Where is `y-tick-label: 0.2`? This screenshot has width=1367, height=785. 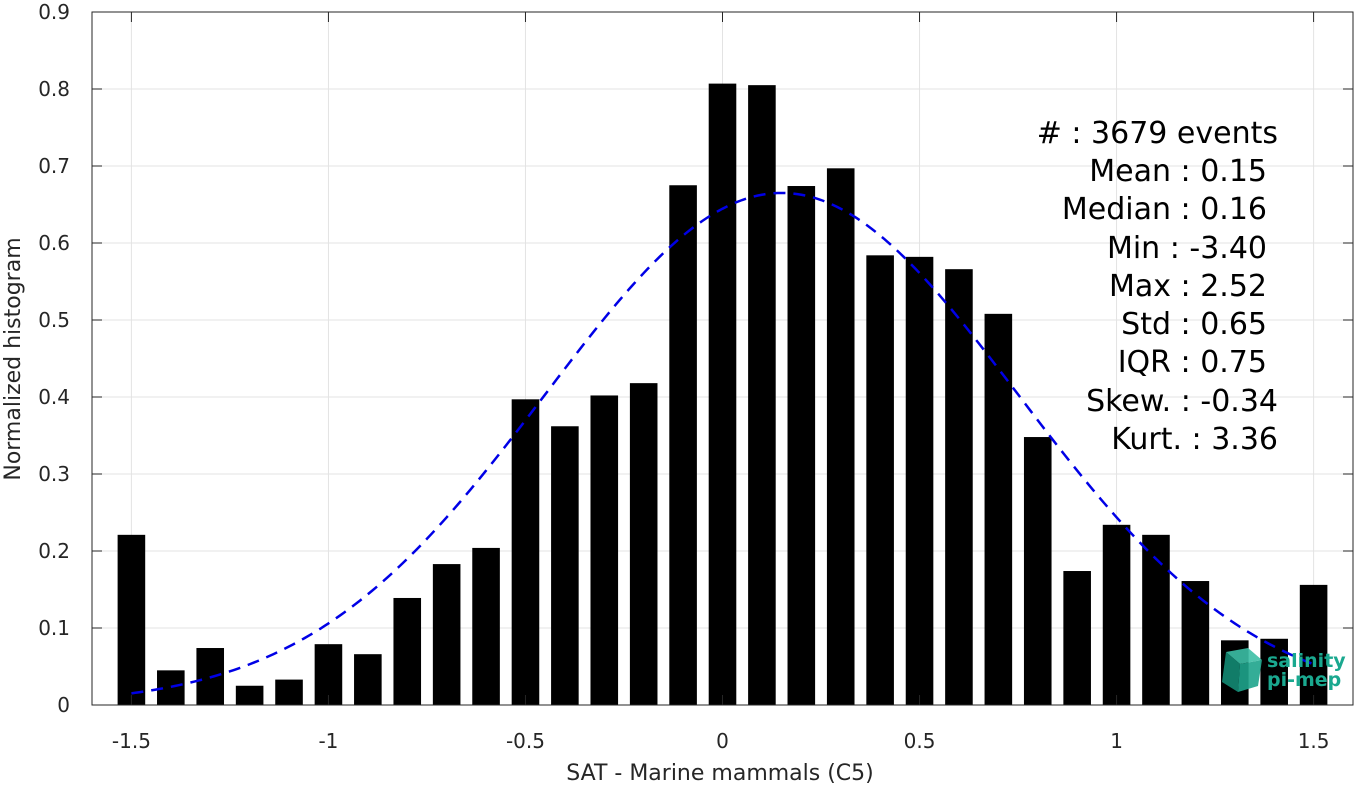 y-tick-label: 0.2 is located at coordinates (54, 551).